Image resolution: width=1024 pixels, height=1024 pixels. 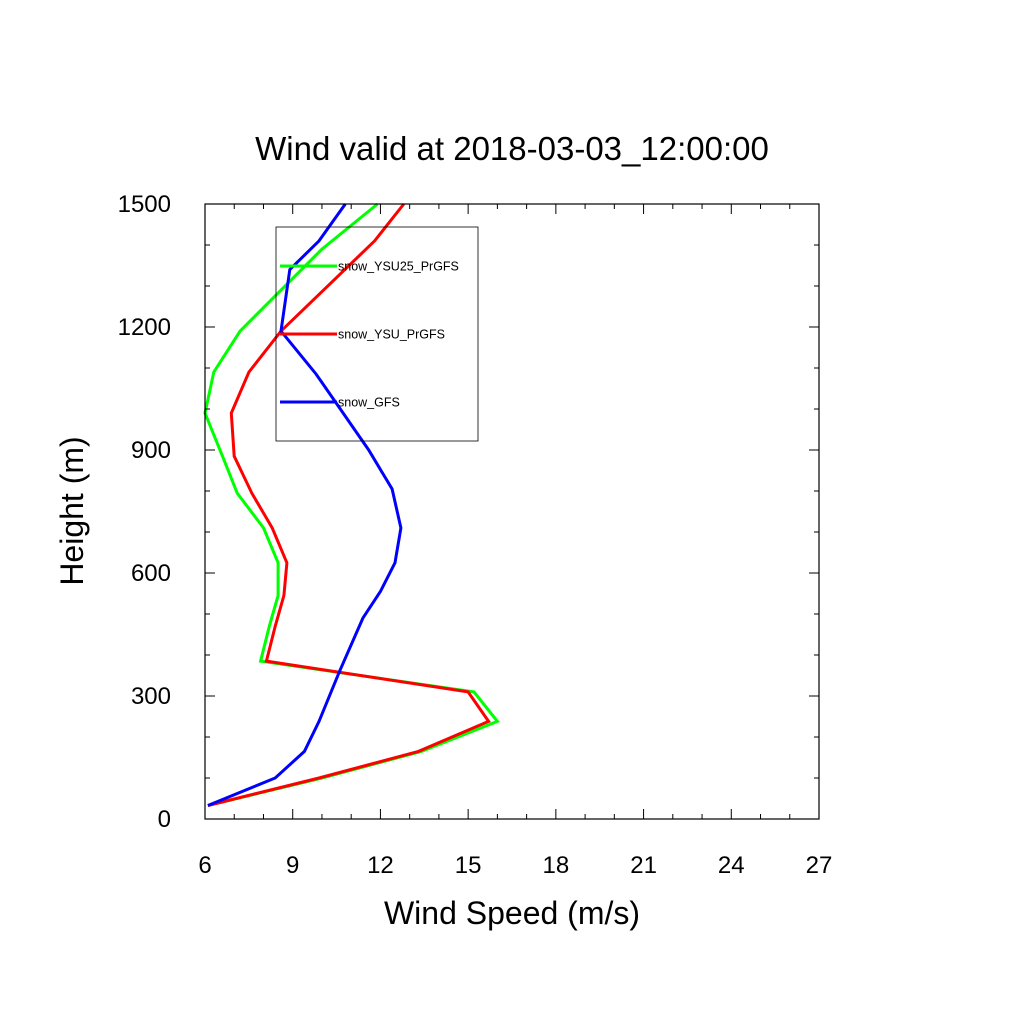 What do you see at coordinates (292, 865) in the screenshot?
I see `x-tick-label: 9` at bounding box center [292, 865].